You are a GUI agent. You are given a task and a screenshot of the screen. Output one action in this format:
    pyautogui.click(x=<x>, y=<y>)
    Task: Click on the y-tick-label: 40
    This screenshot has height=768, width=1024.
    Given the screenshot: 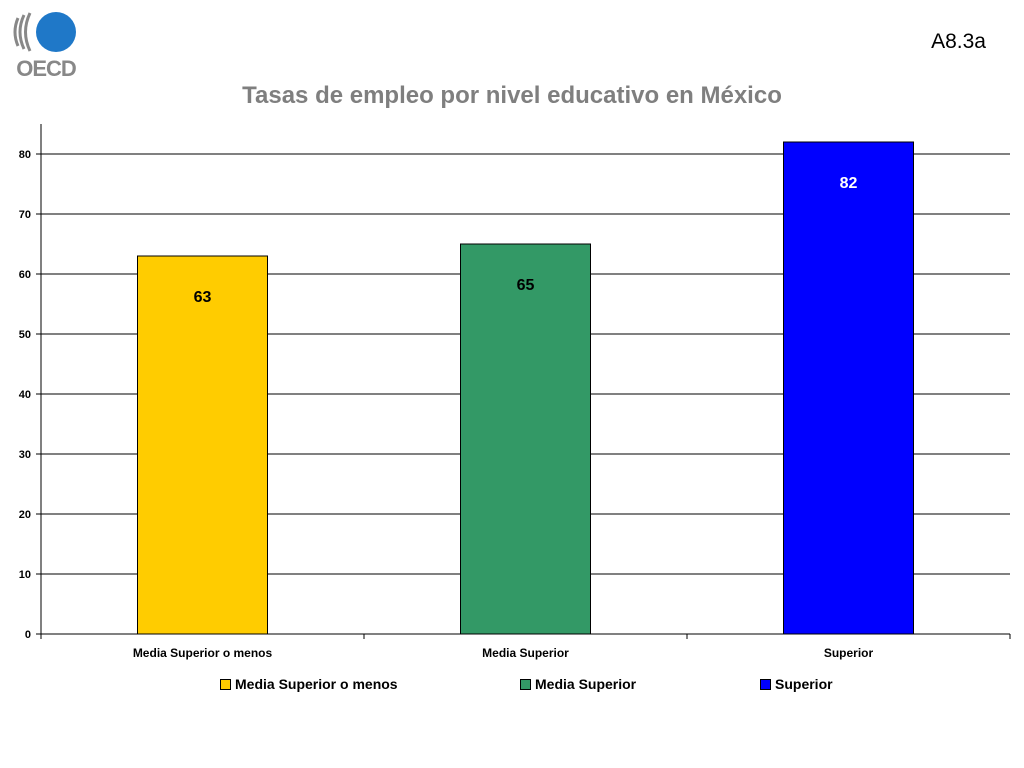 What is the action you would take?
    pyautogui.click(x=25, y=395)
    